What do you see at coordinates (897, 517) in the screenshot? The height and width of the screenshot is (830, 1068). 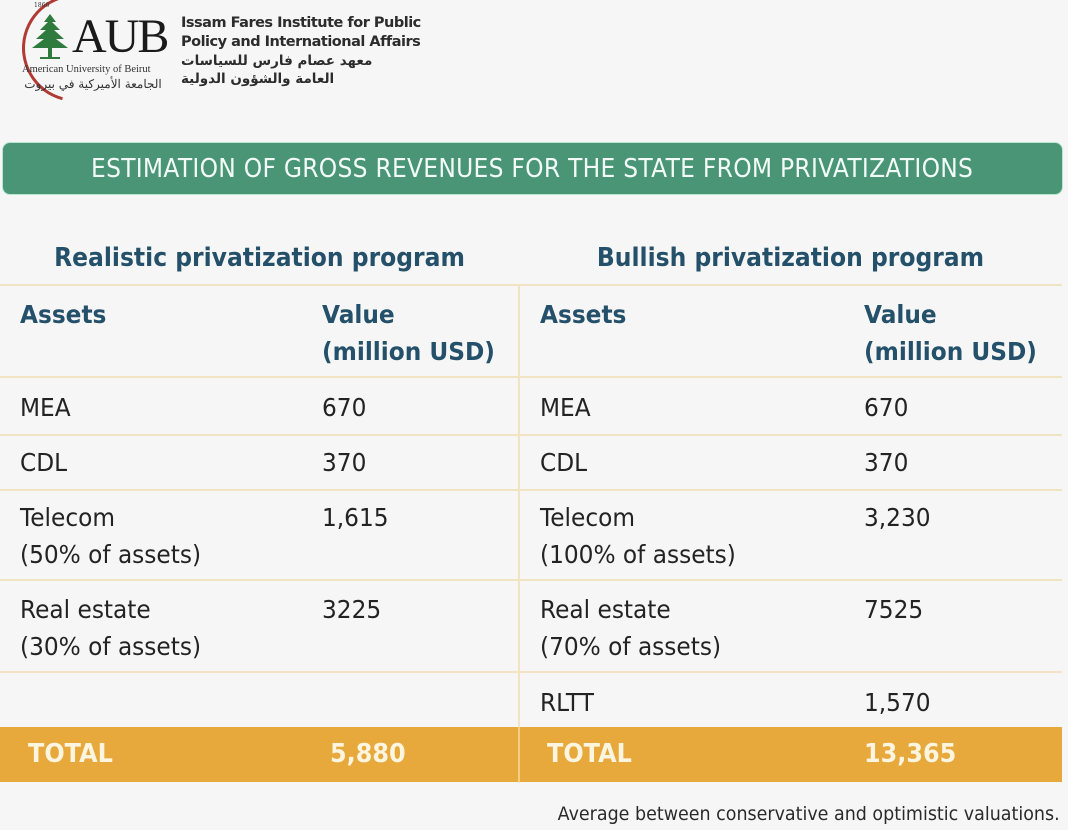 I see `asset-value: 3,230` at bounding box center [897, 517].